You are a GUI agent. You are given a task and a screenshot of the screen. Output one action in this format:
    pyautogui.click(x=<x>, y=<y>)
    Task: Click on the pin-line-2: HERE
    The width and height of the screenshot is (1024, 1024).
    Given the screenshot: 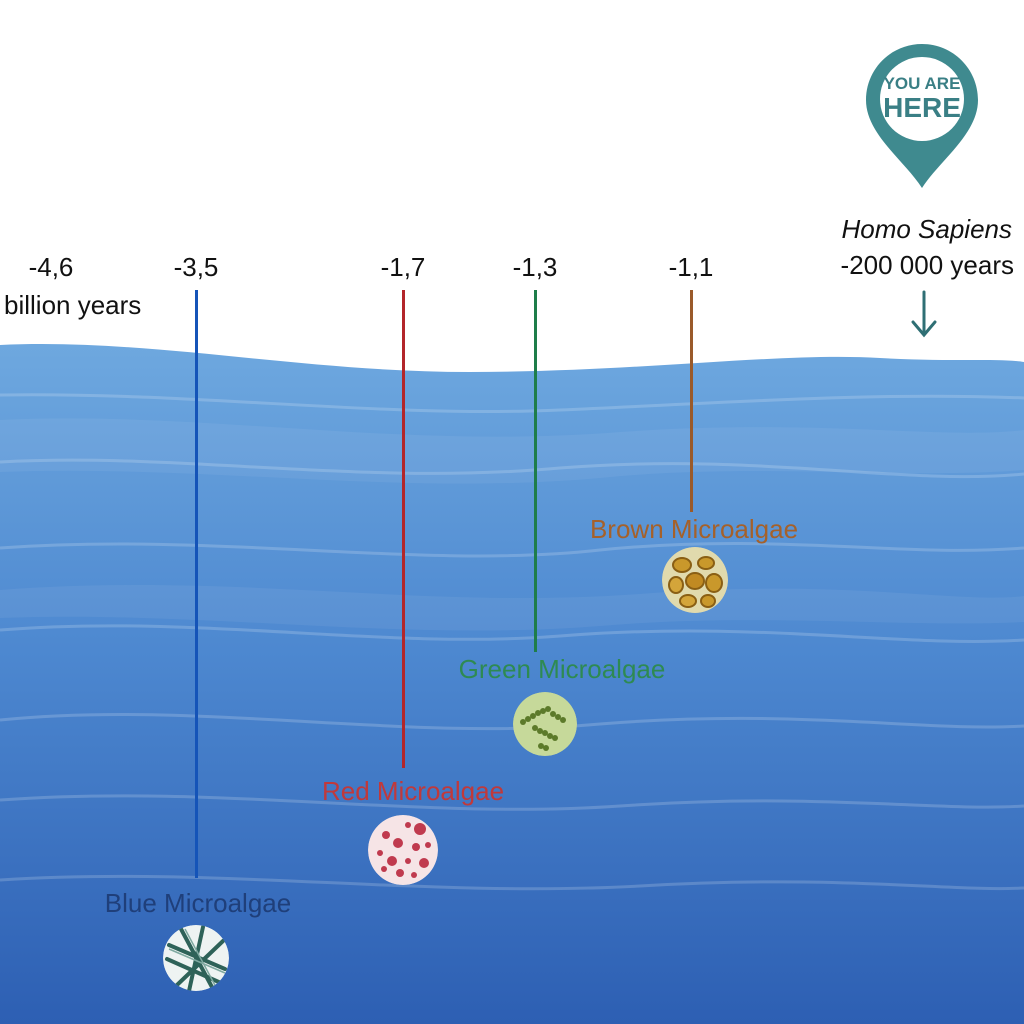 What is the action you would take?
    pyautogui.click(x=922, y=107)
    